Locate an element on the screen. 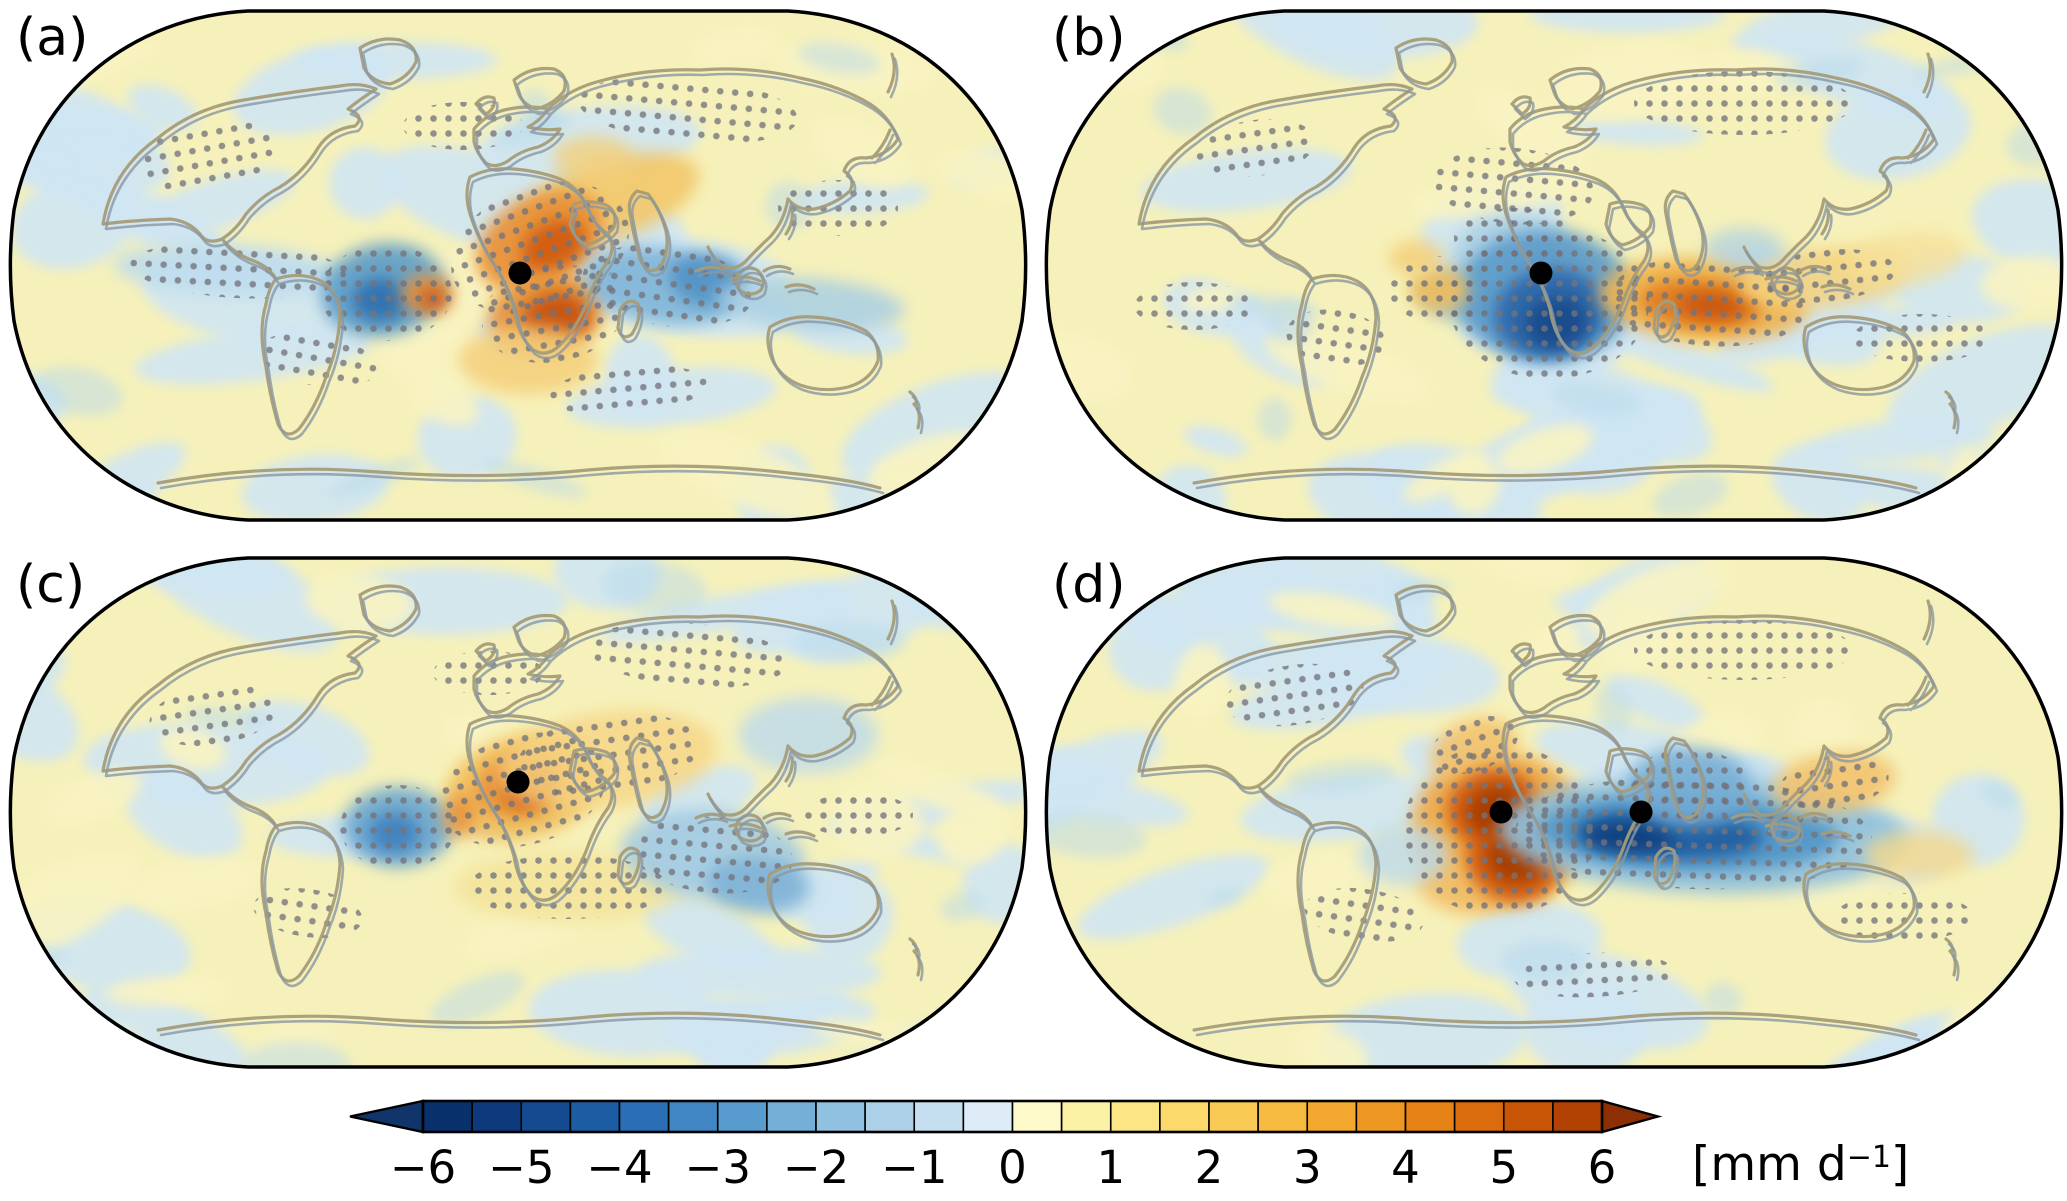  colorbar-unit-label: [mm d−1] is located at coordinates (1800, 1160).